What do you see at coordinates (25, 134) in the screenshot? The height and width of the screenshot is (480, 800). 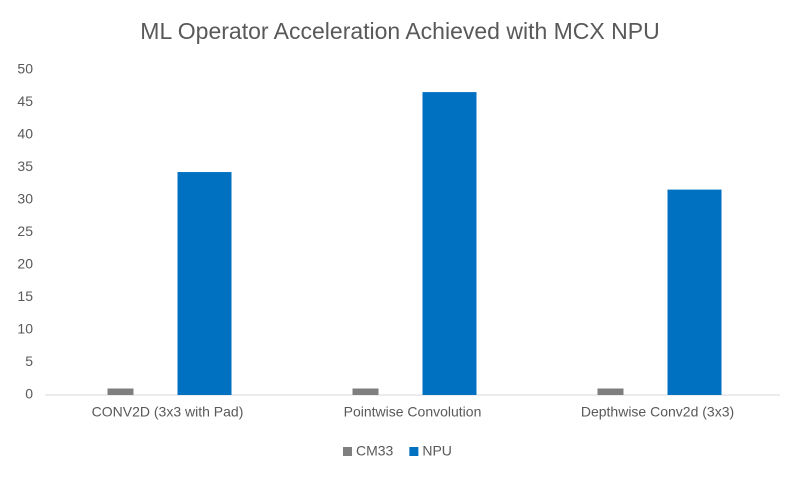 I see `y-tick-label: 40` at bounding box center [25, 134].